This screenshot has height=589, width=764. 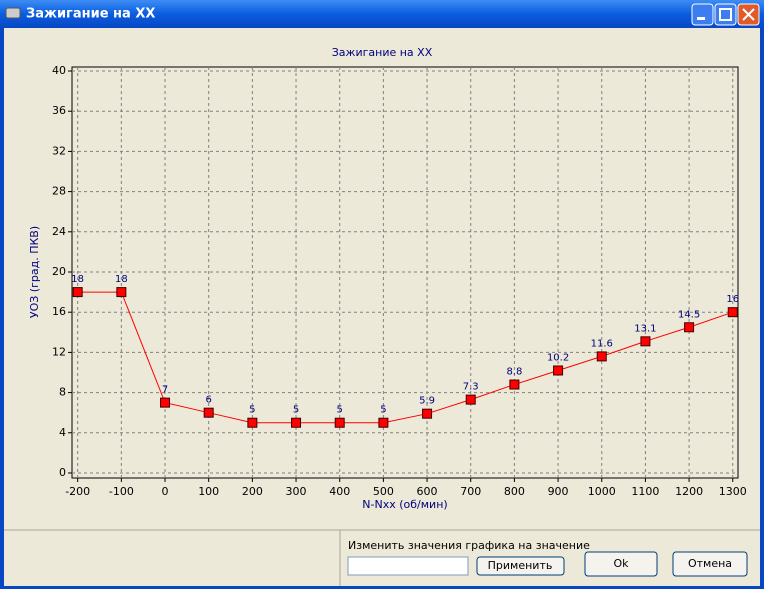 I want to click on x-tick-label: 1300, so click(x=733, y=491).